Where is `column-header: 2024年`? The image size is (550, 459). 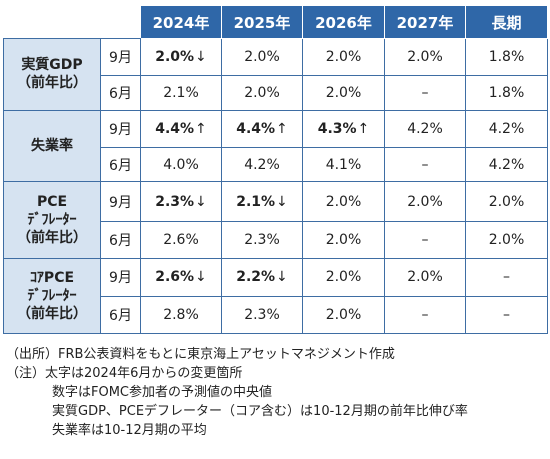
column-header: 2024年 is located at coordinates (181, 22).